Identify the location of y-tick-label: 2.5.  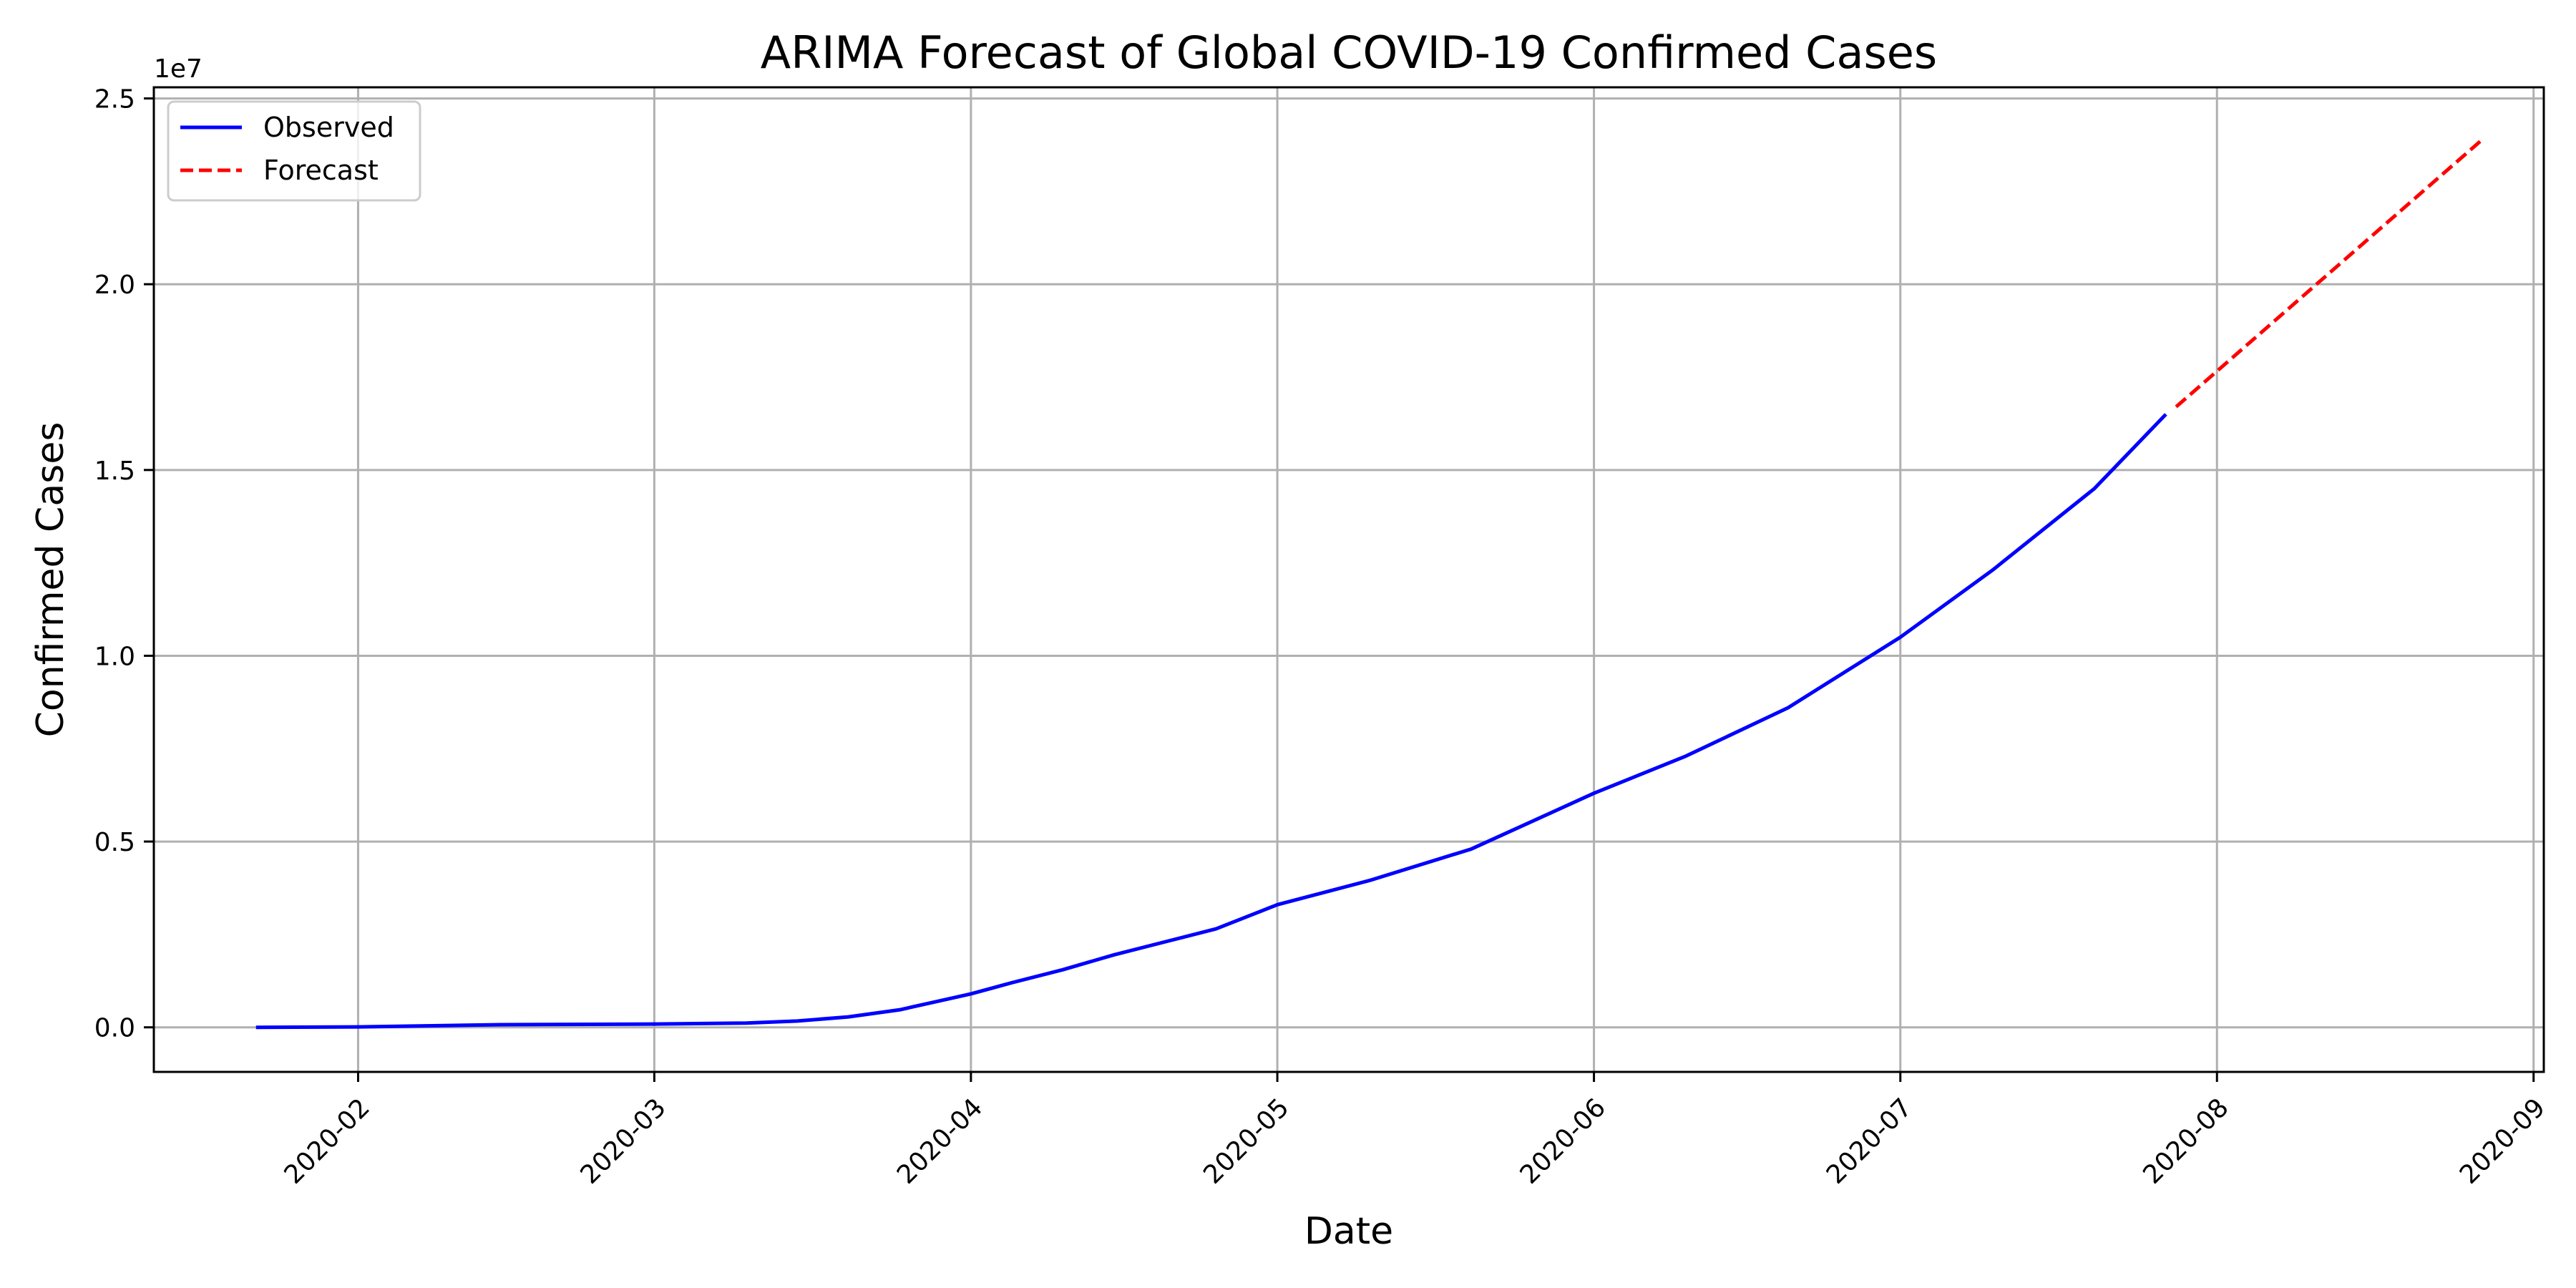
(114, 100).